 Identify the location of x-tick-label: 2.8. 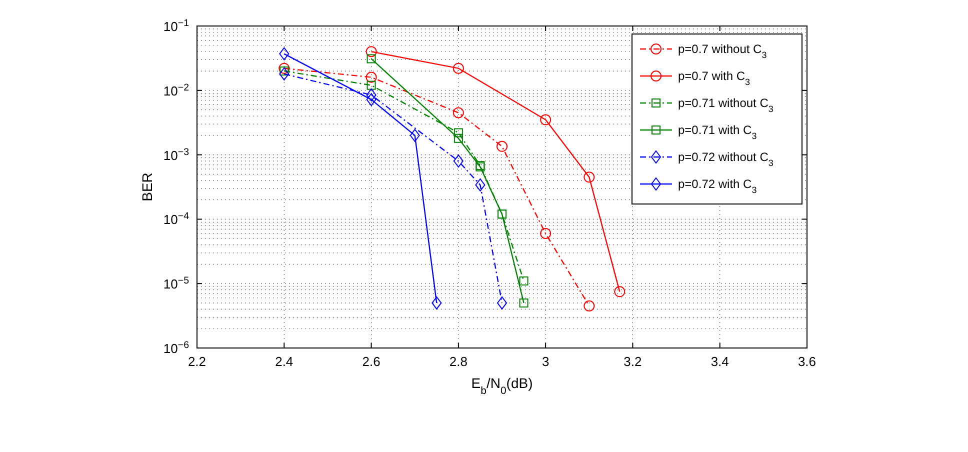
(458, 361).